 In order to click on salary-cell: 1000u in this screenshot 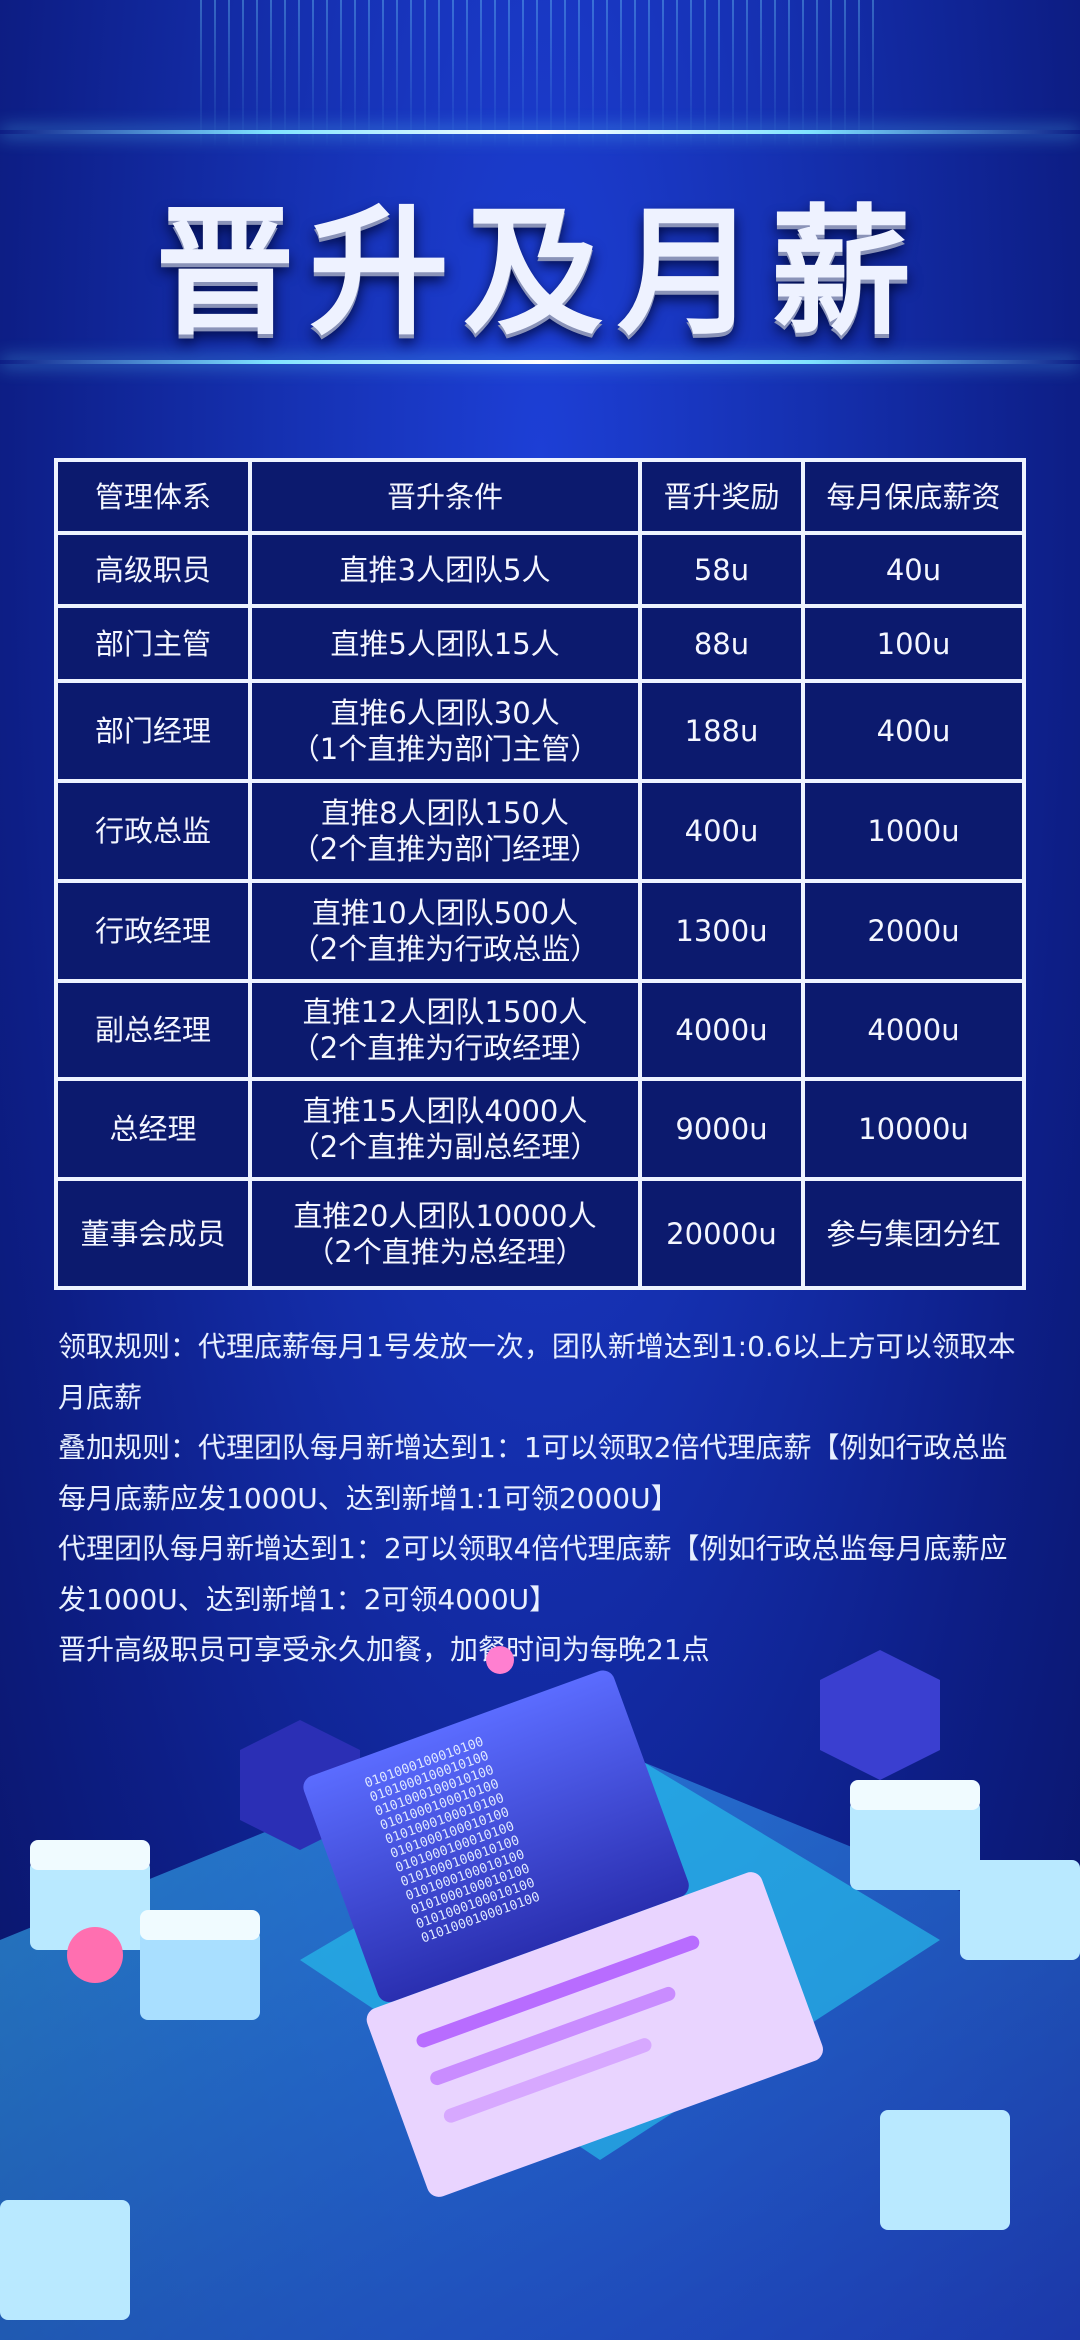, I will do `click(913, 831)`.